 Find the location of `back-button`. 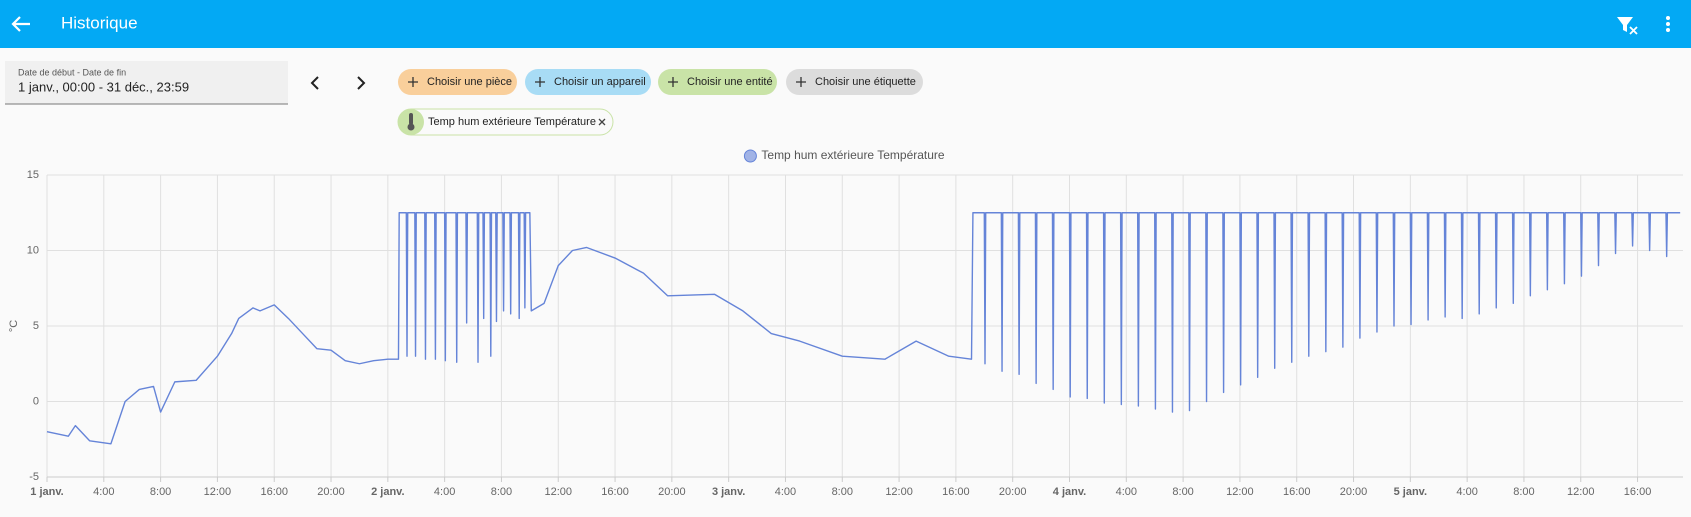

back-button is located at coordinates (20, 24).